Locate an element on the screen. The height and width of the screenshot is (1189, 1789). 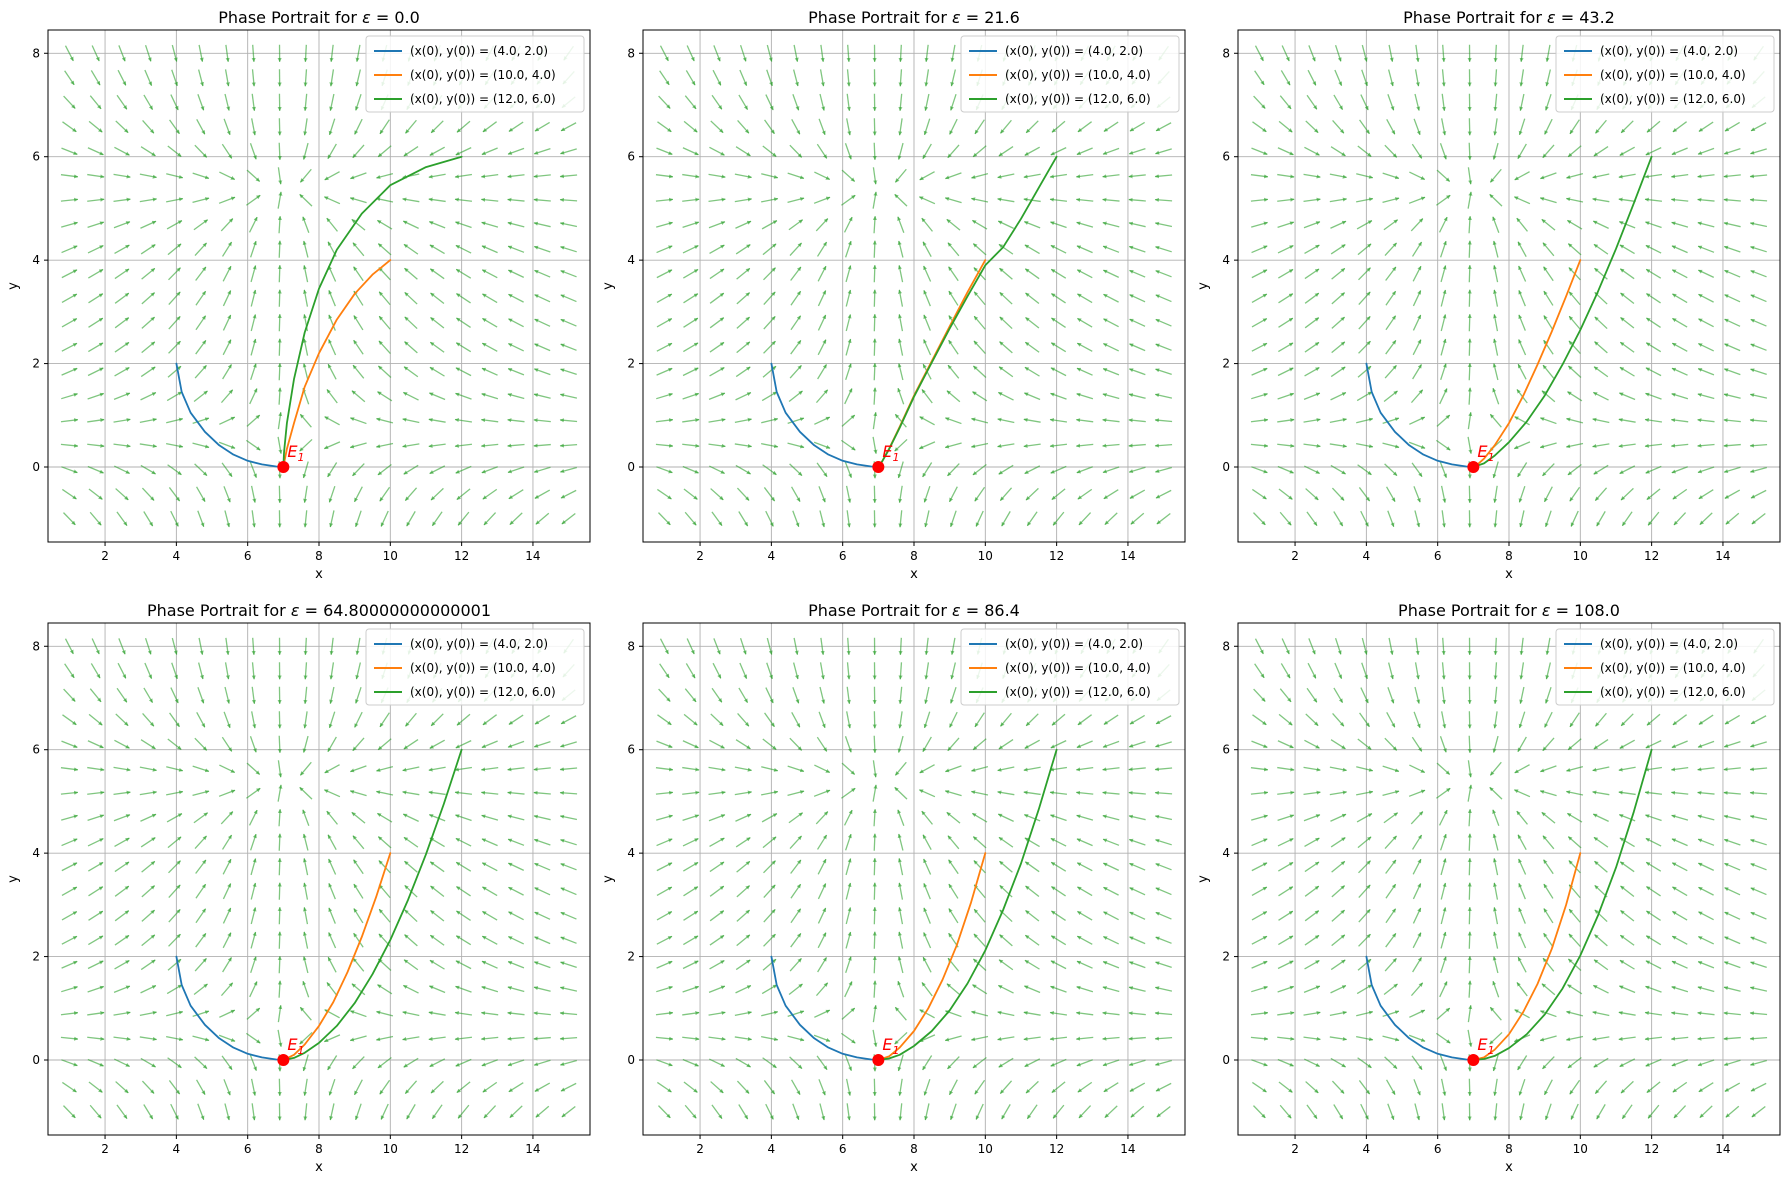
chart-title-symbol: ε is located at coordinates (956, 610).